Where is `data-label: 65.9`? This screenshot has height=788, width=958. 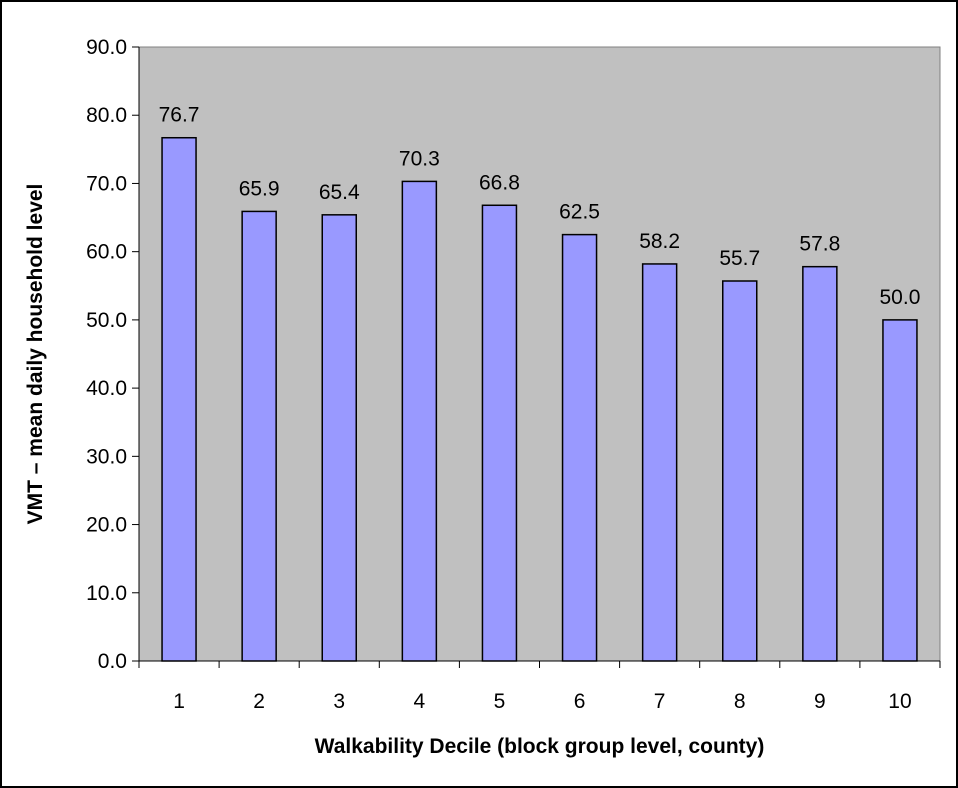 data-label: 65.9 is located at coordinates (259, 188).